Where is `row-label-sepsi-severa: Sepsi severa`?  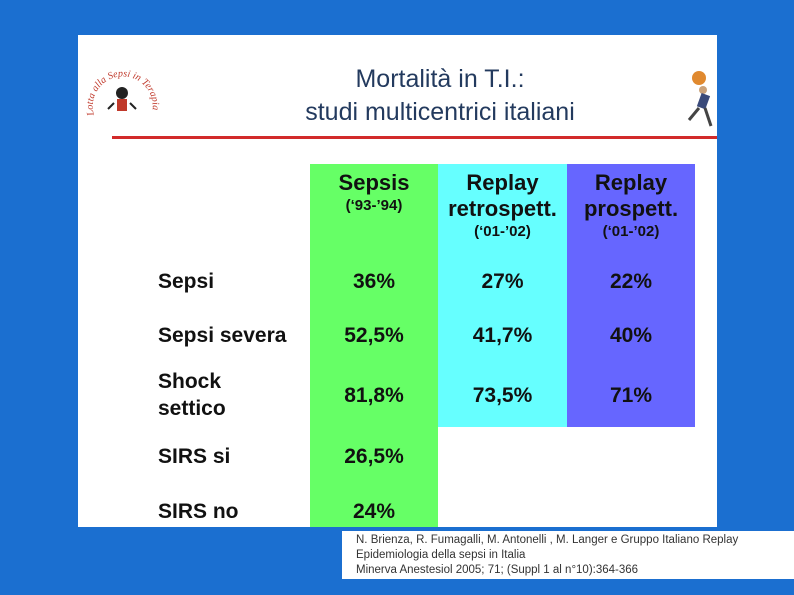 row-label-sepsi-severa: Sepsi severa is located at coordinates (222, 335).